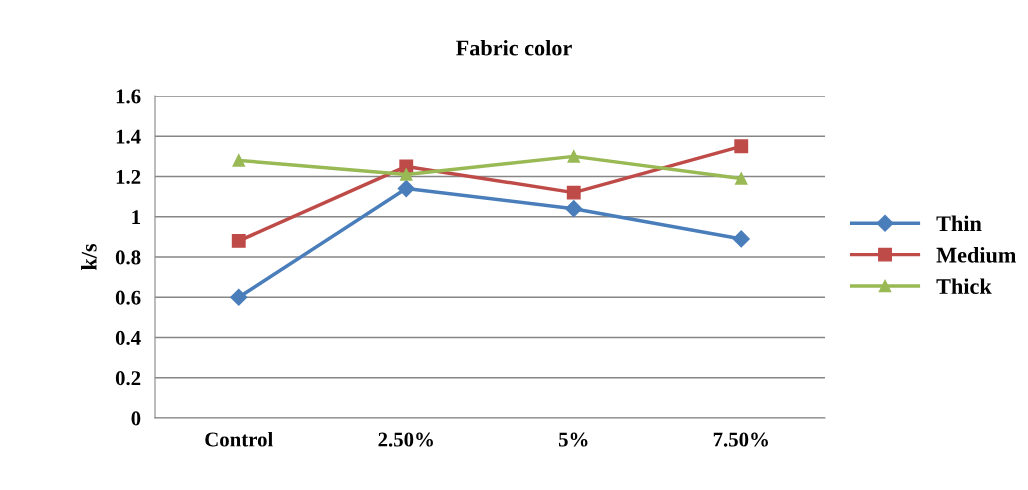  Describe the element at coordinates (405, 439) in the screenshot. I see `x-tick-label: 2.50%` at that location.